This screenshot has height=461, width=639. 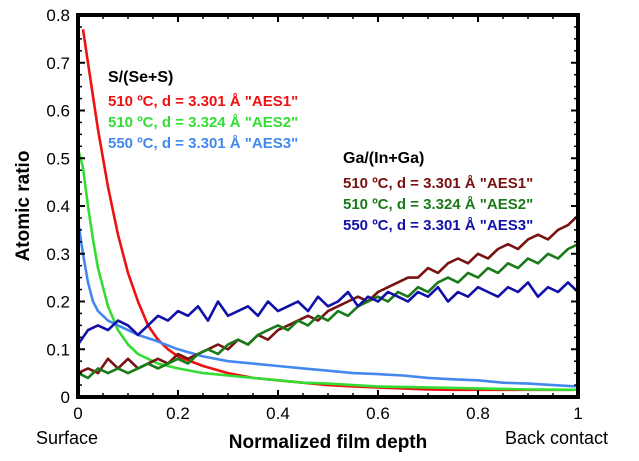 I want to click on x-tick-label: 0.6, so click(x=378, y=413).